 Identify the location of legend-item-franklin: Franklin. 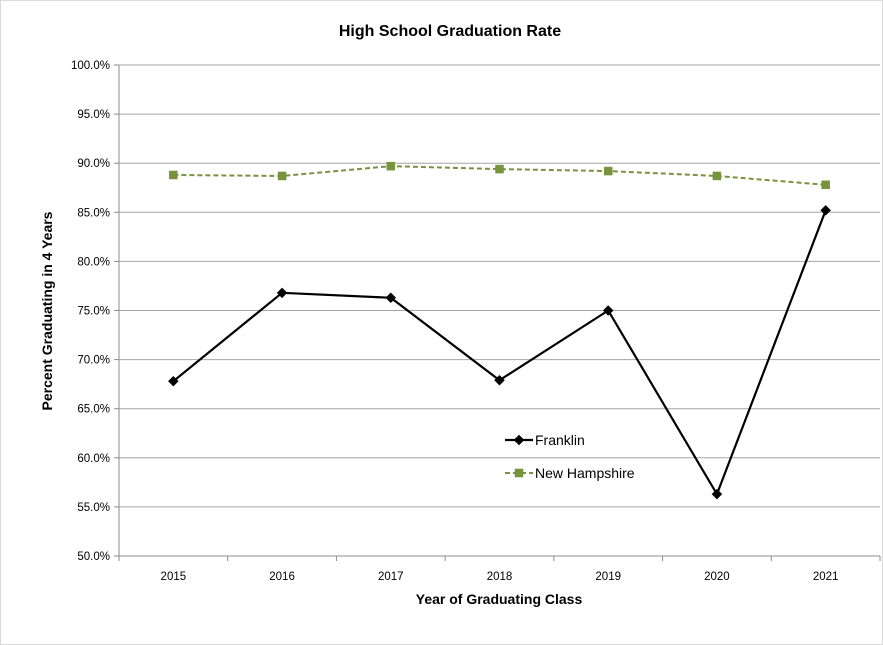
(545, 440).